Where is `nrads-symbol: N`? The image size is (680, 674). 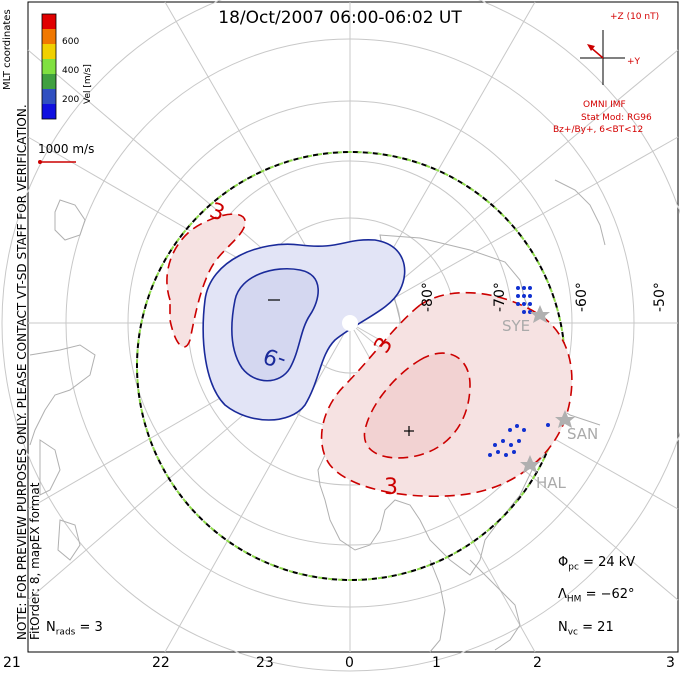
nrads-symbol: N is located at coordinates (51, 627).